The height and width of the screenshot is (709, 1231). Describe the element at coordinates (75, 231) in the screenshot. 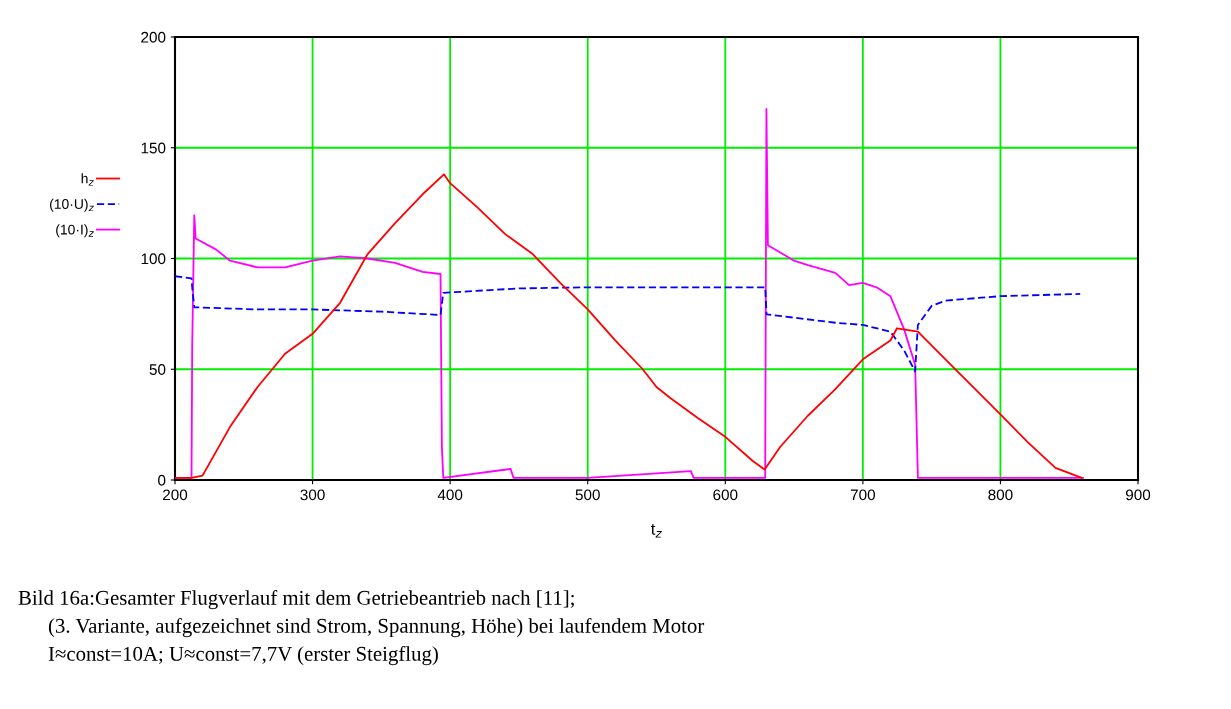

I see `legend-label: (10·I)$_{z}$` at that location.